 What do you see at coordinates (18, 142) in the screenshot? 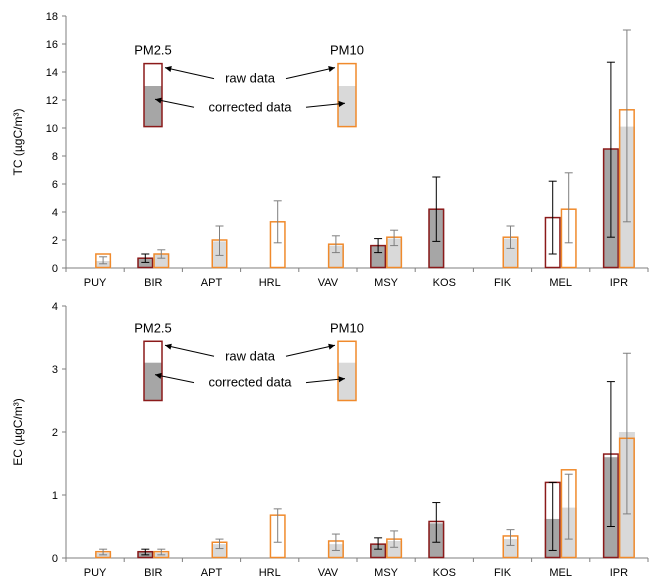
I see `y-axis-title: TC (µgC/m³)` at bounding box center [18, 142].